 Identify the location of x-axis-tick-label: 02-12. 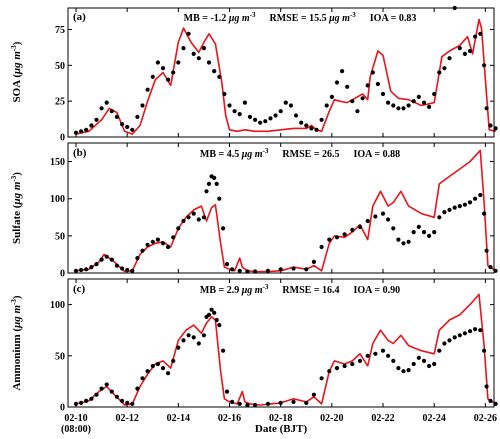
(126, 418).